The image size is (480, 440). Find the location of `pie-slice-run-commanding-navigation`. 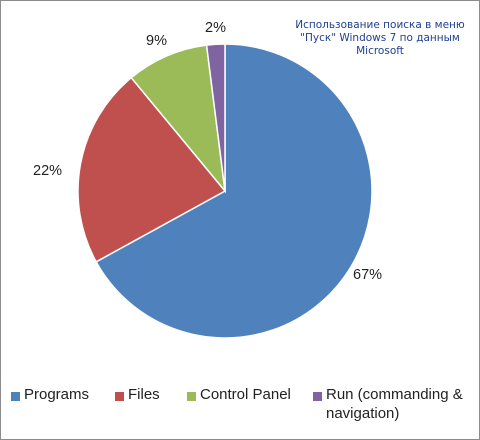

pie-slice-run-commanding-navigation is located at coordinates (215, 117).